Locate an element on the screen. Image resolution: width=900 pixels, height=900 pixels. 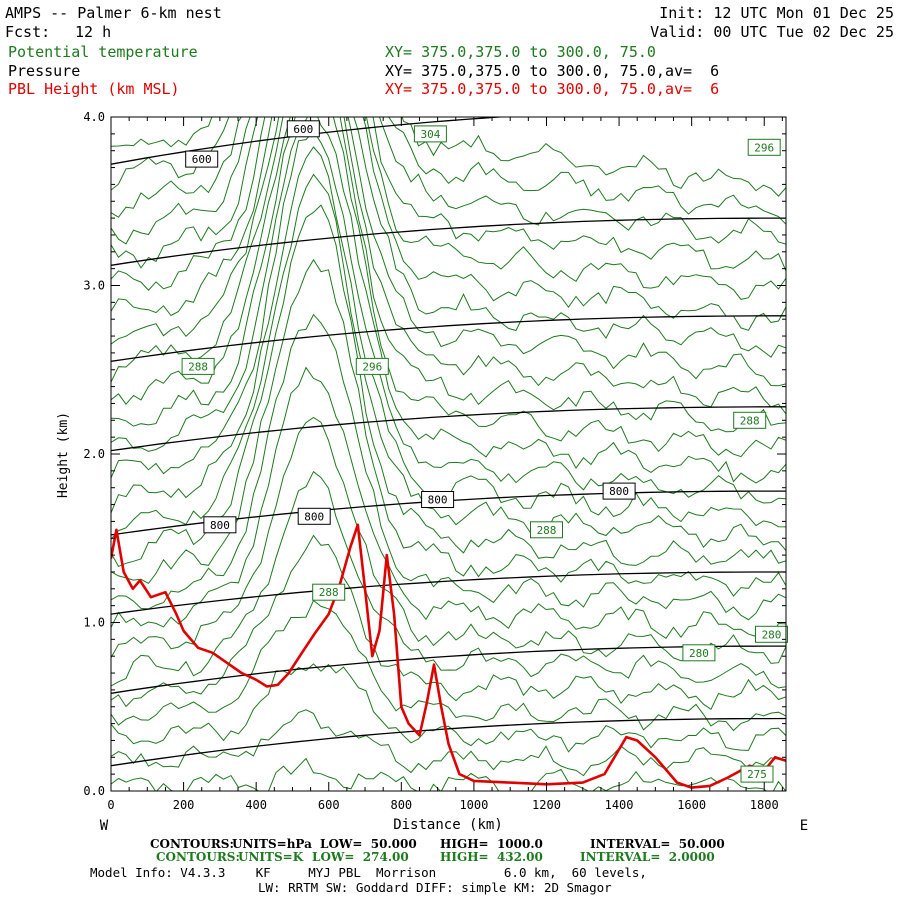
init-time: Init: 12 UTC Mon 01 Dec 25 is located at coordinates (776, 13).